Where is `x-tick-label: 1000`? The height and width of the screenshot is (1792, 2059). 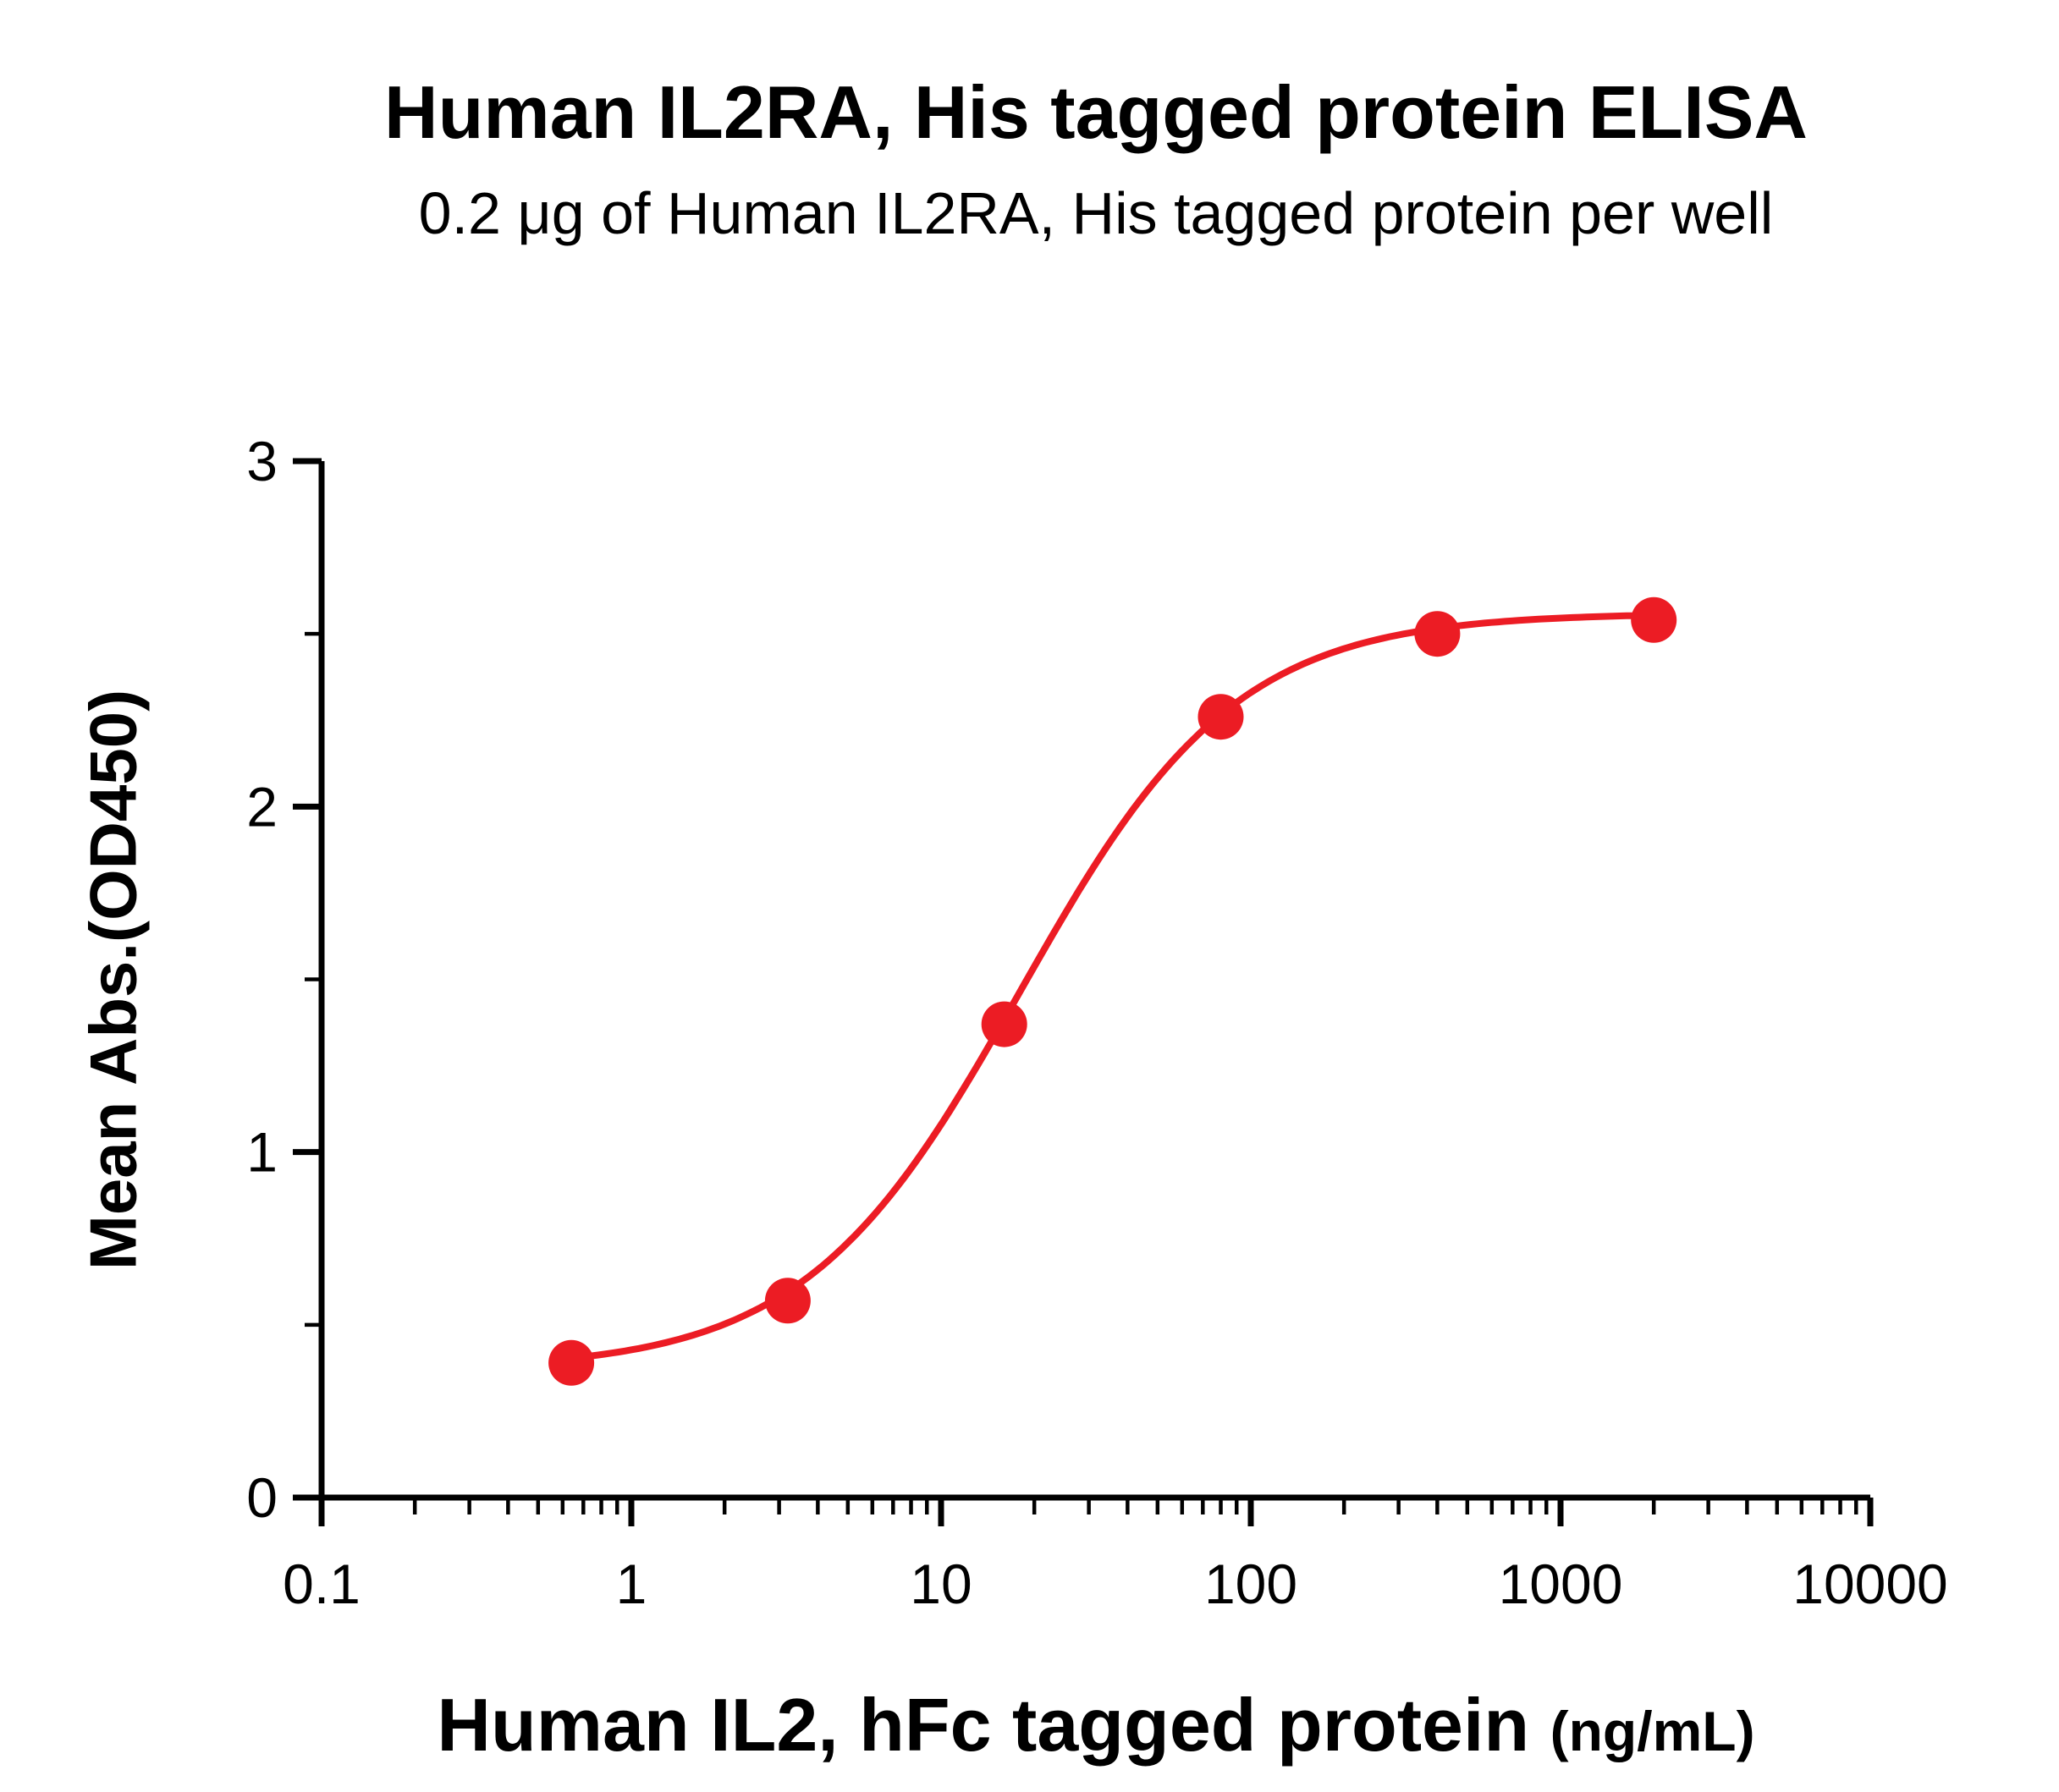 x-tick-label: 1000 is located at coordinates (1561, 1584).